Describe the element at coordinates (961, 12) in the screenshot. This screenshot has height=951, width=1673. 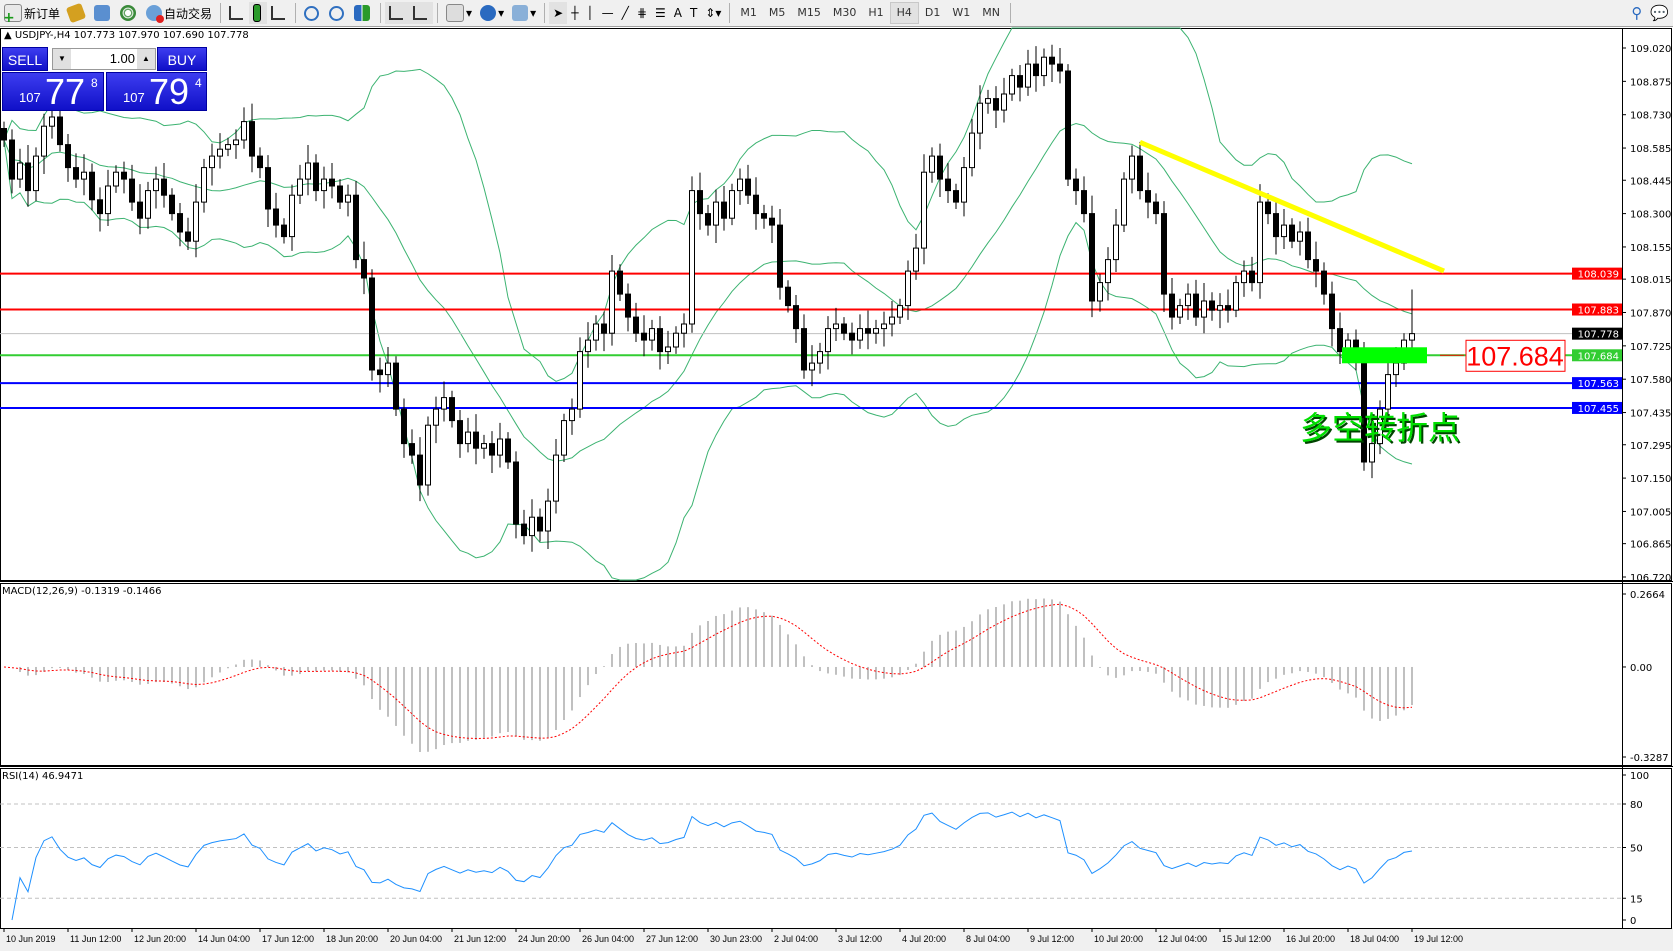
I see `timeframe-w1: W1` at that location.